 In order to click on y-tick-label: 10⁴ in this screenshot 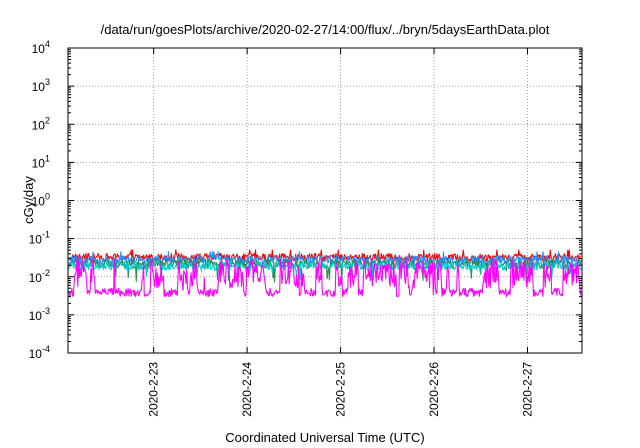, I will do `click(41, 47)`.